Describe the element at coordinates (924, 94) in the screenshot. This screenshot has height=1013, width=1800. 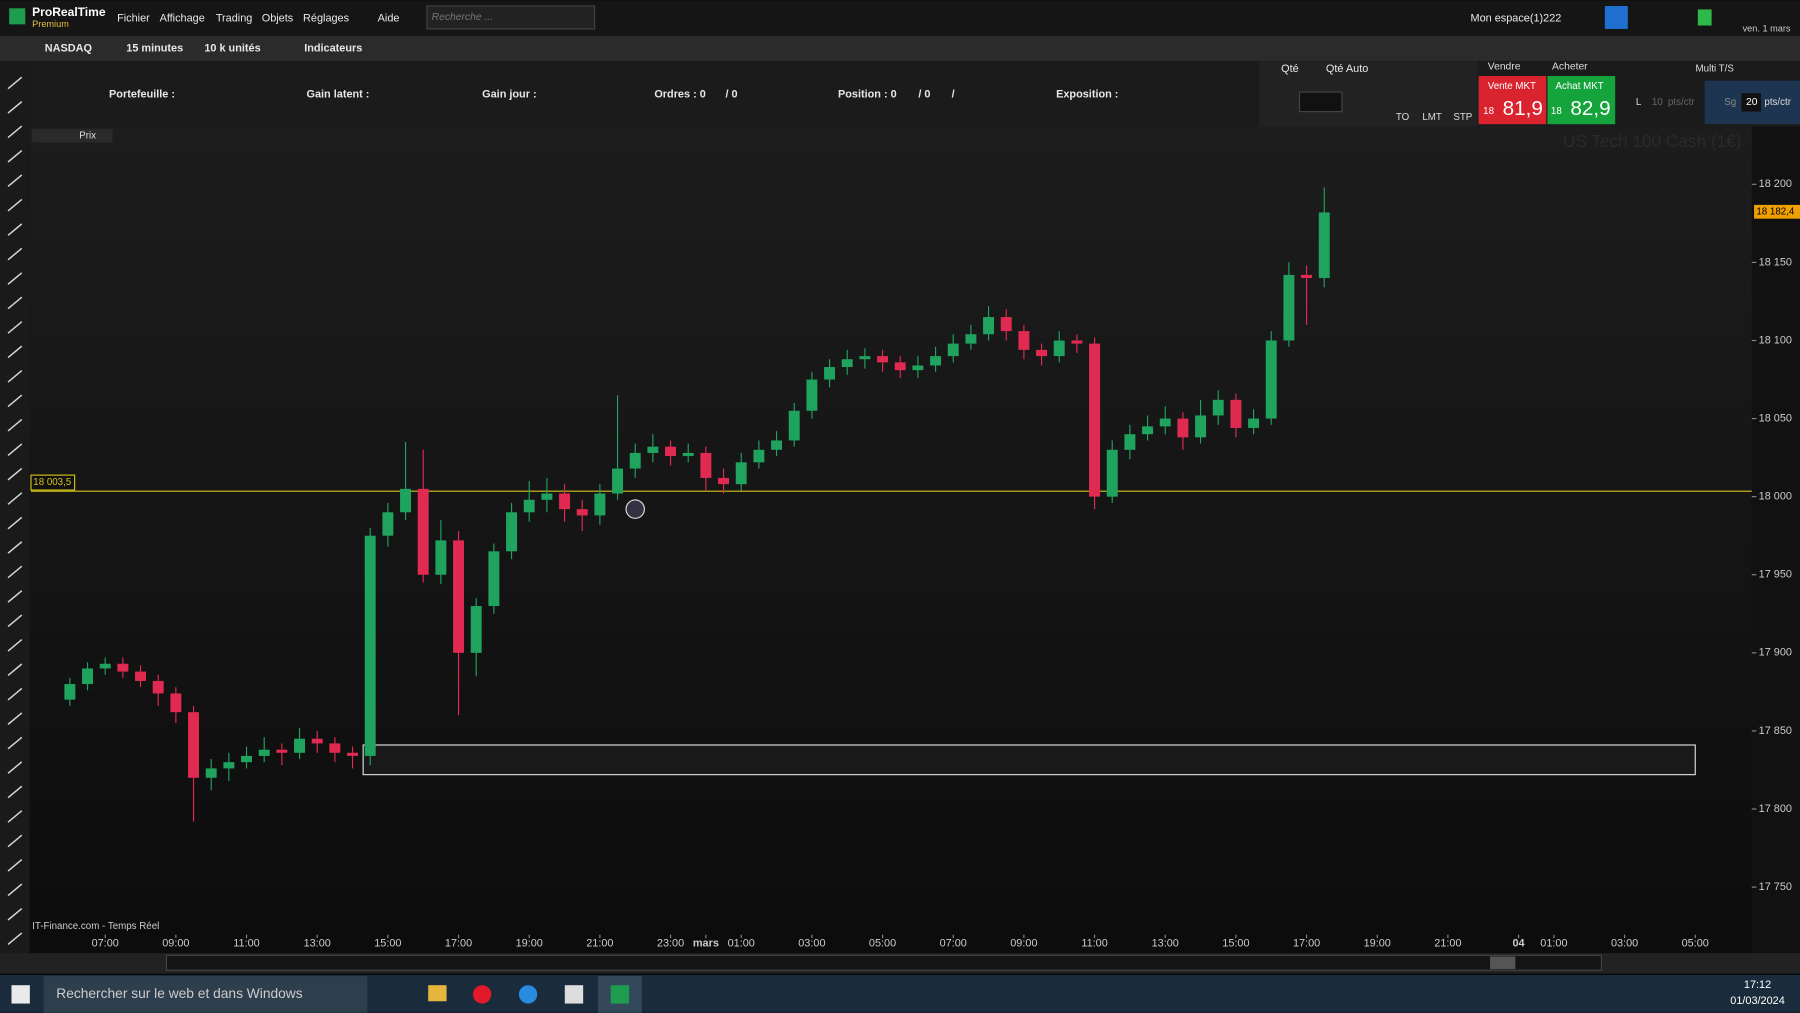
I see `info-label: / 0` at that location.